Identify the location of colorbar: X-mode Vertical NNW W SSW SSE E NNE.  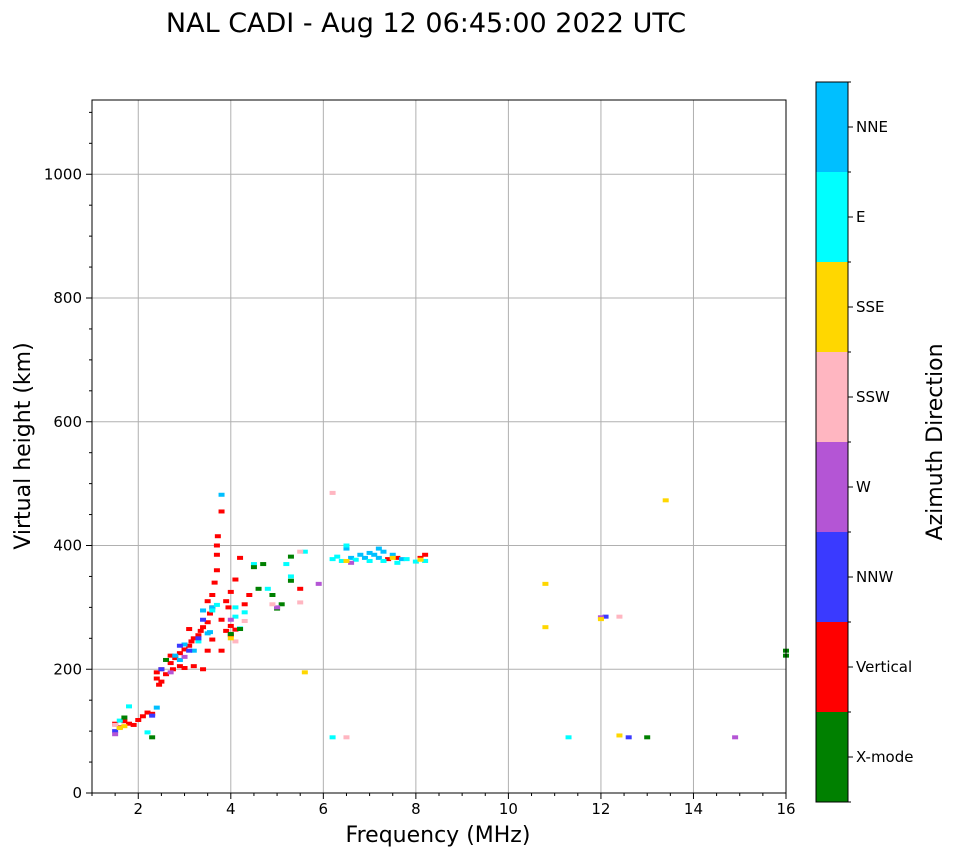
(864, 442).